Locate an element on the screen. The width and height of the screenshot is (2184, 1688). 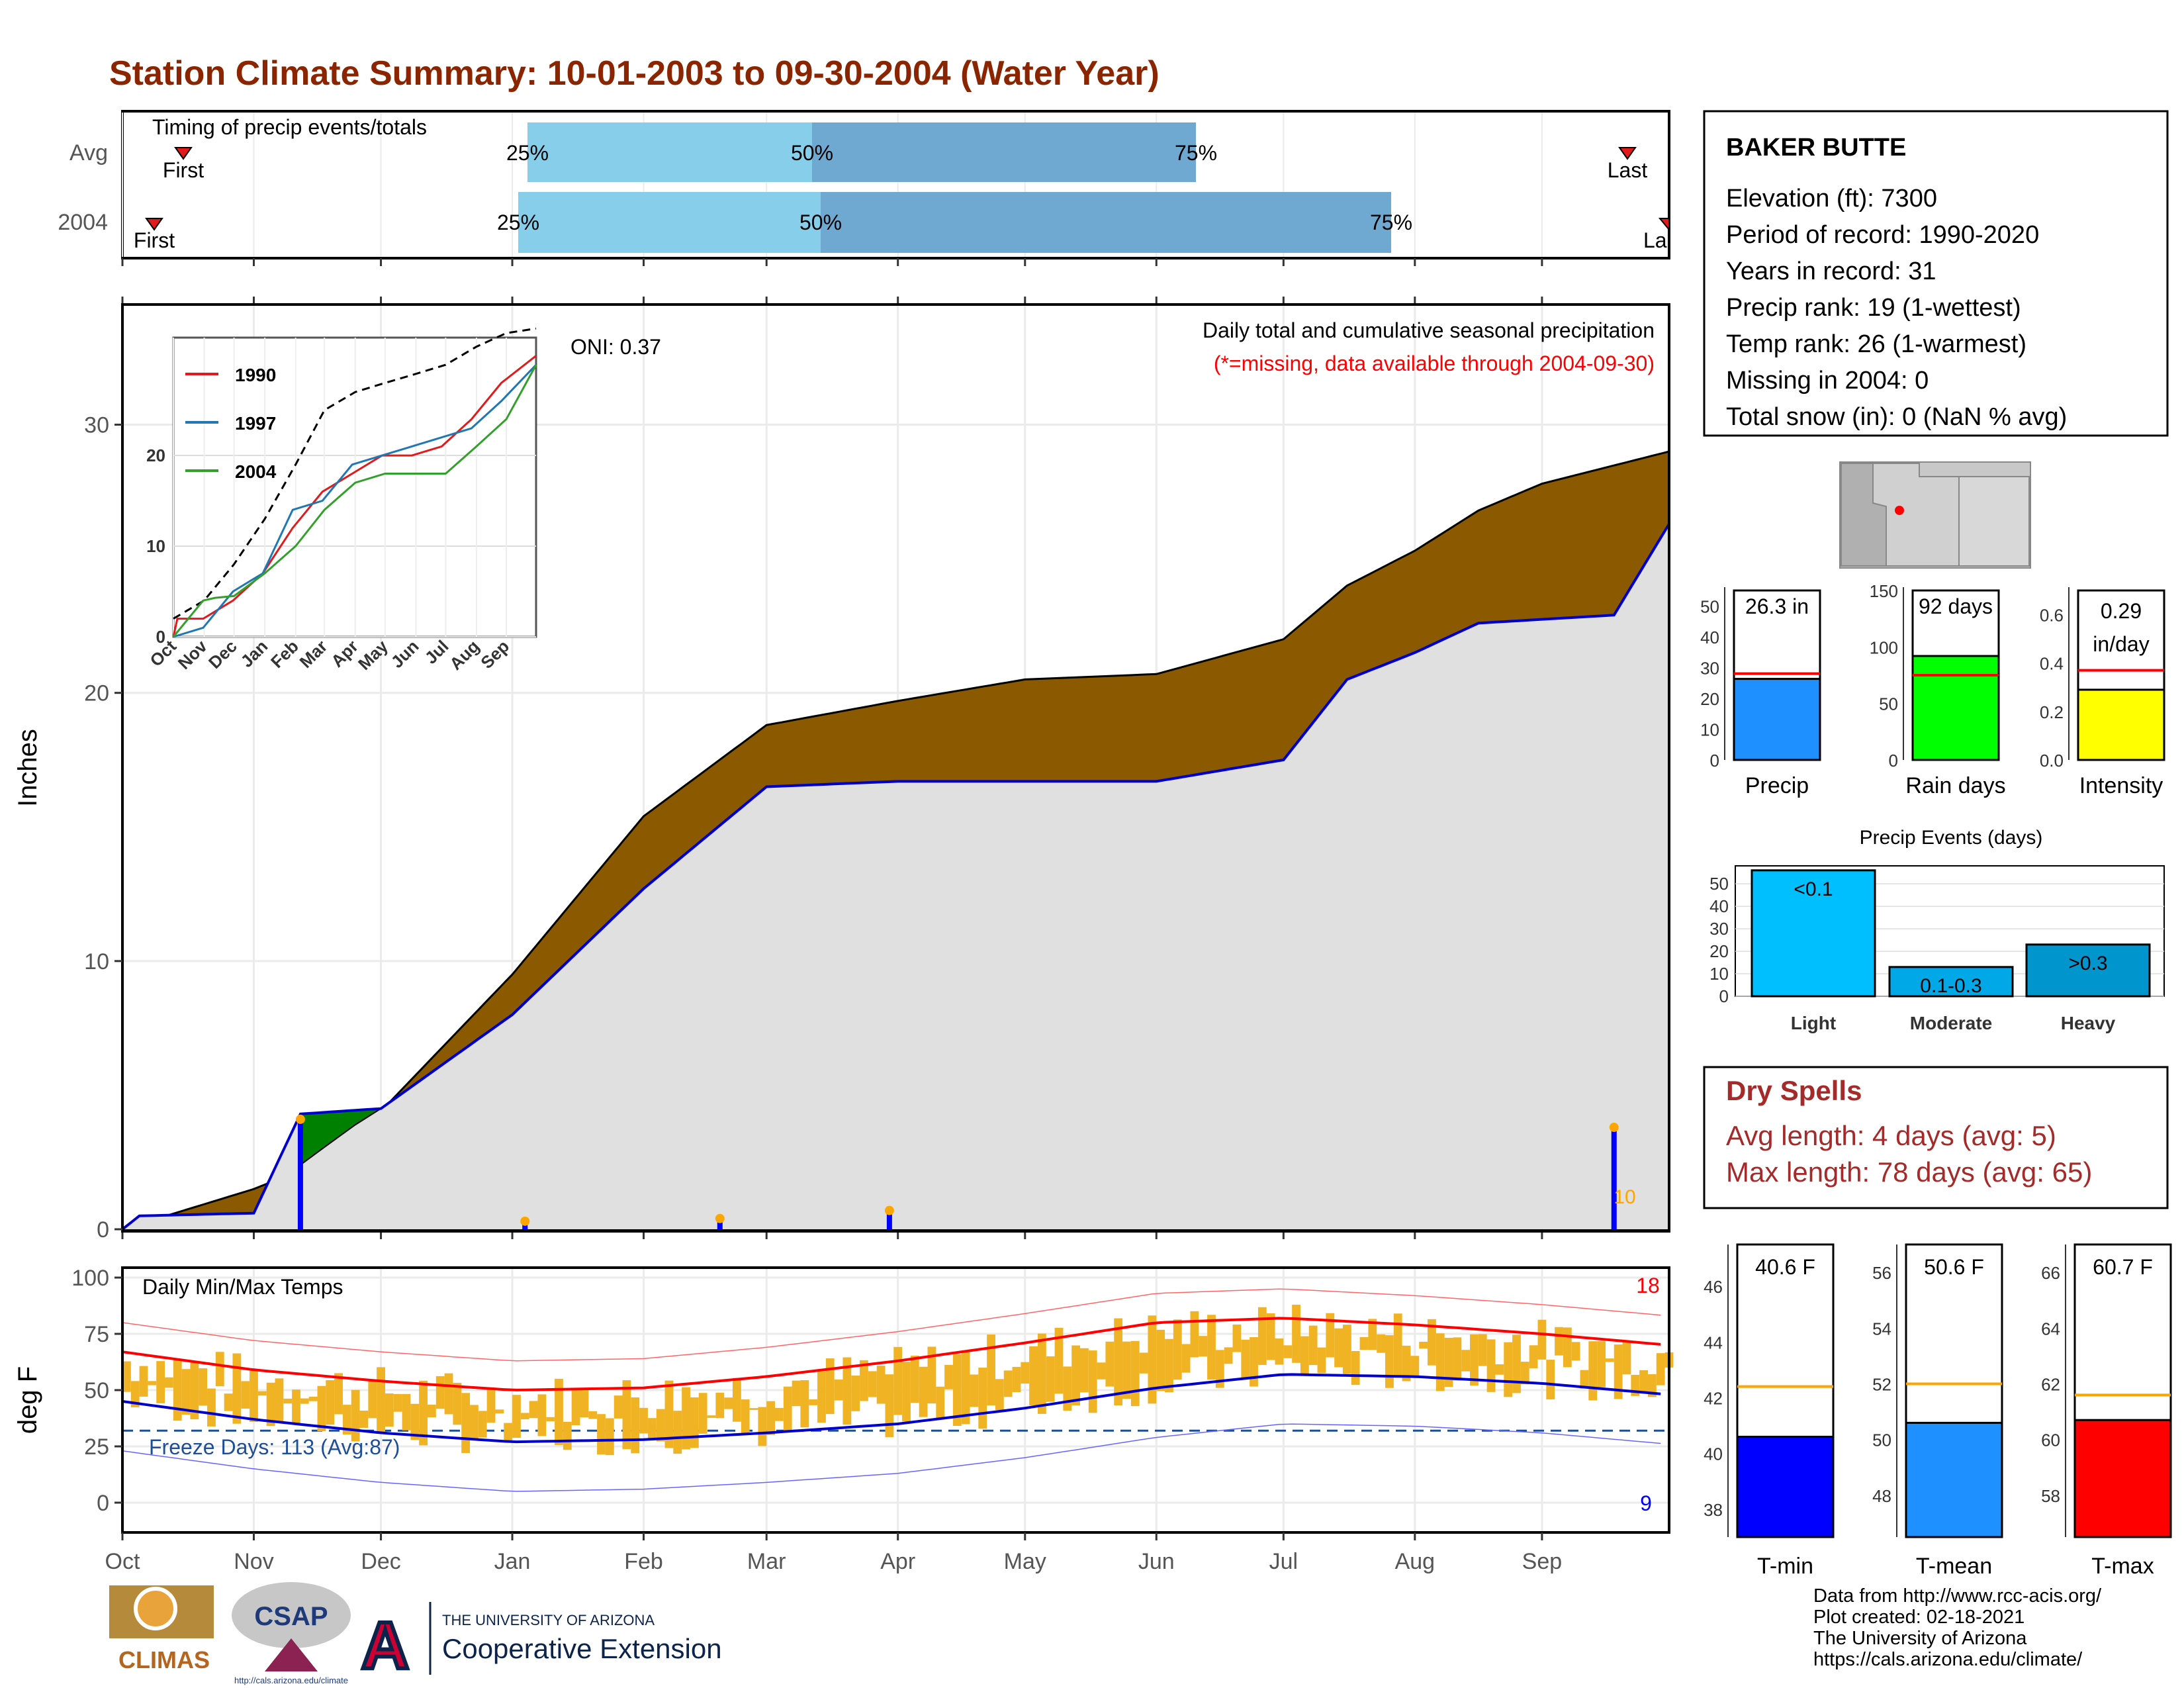
timing-avg-last: Last is located at coordinates (1628, 170).